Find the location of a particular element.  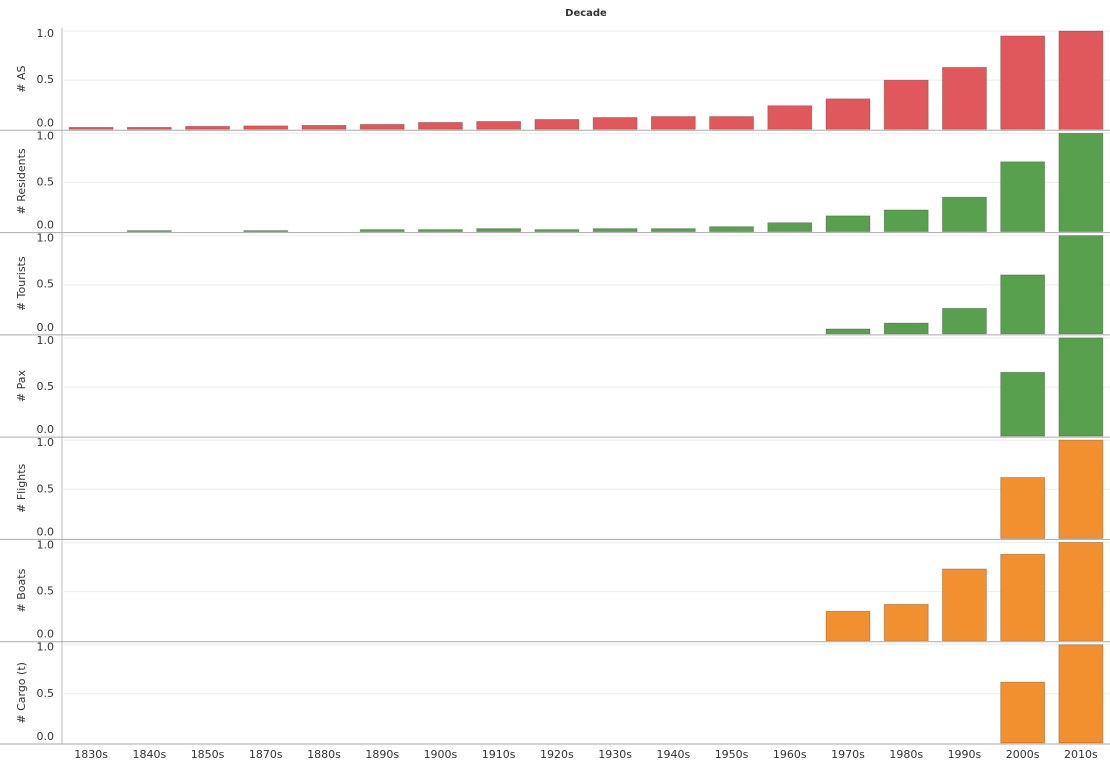

panel-label: # AS is located at coordinates (21, 79).